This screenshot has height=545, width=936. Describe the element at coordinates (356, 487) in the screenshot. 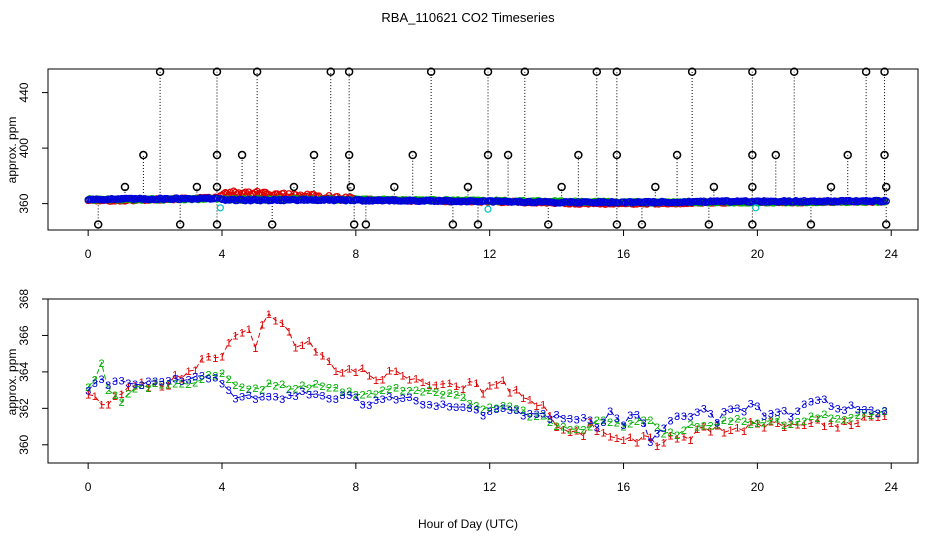

I see `bottom-x-tick-label: 8` at that location.